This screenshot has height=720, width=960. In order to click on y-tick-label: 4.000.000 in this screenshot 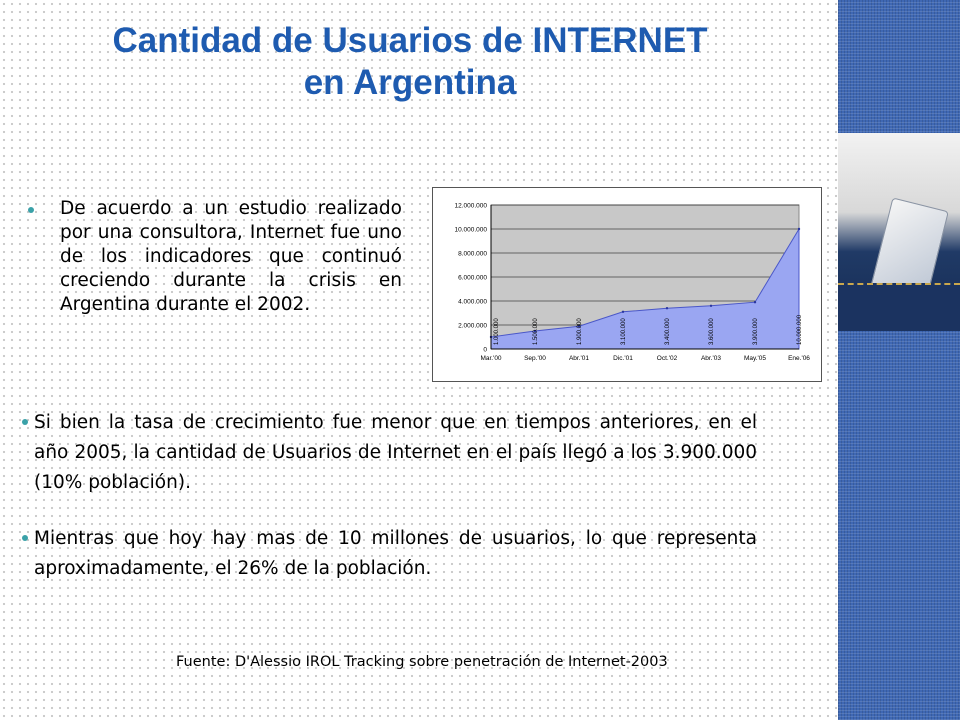, I will do `click(472, 302)`.